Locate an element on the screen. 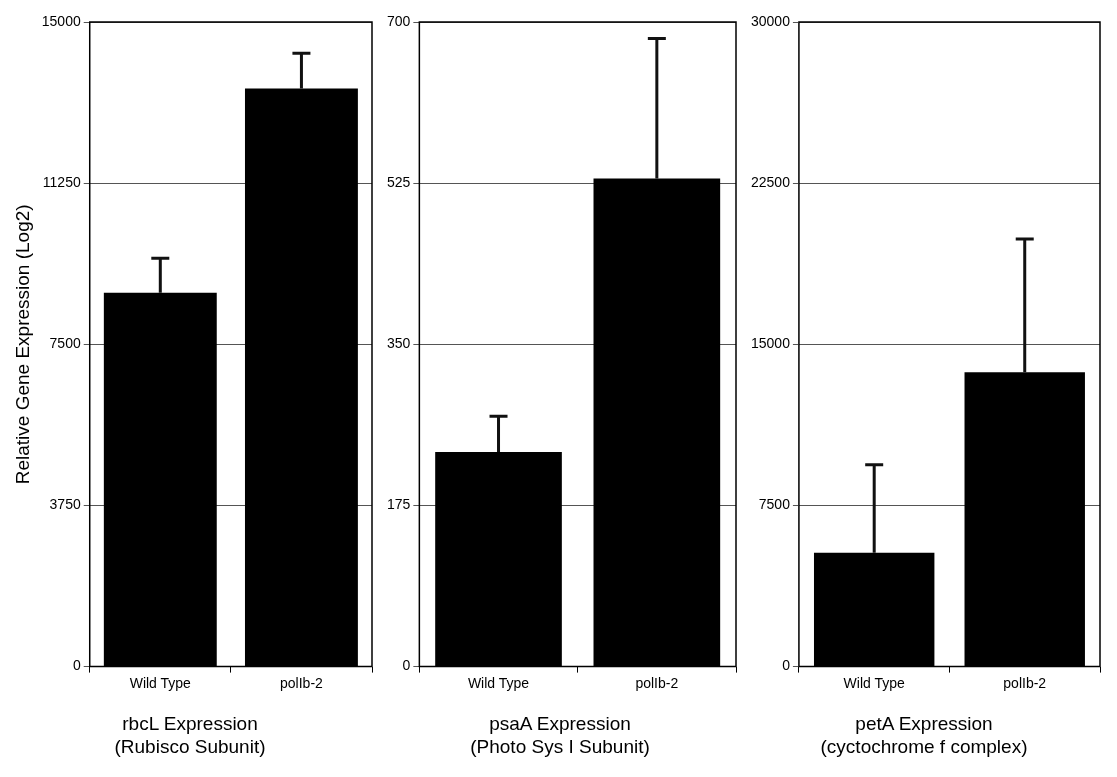 The width and height of the screenshot is (1117, 777). text: petA Expression (cyctochrome f complex) is located at coordinates (924, 735).